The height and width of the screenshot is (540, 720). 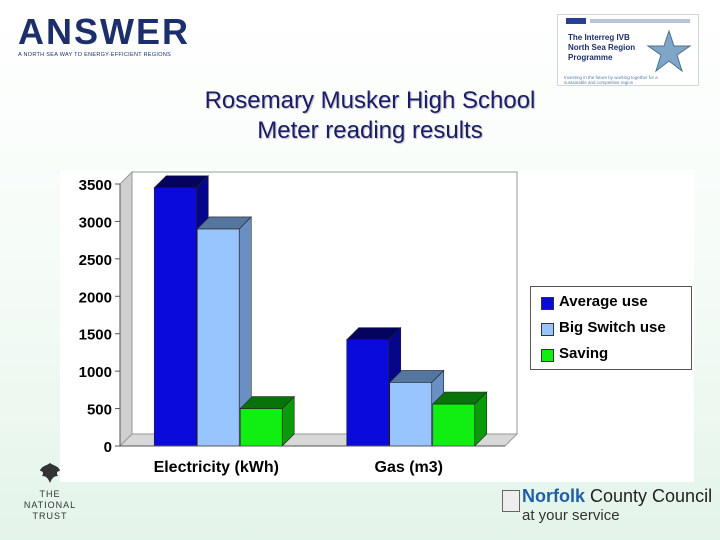 What do you see at coordinates (50, 473) in the screenshot?
I see `oak-leaf-icon` at bounding box center [50, 473].